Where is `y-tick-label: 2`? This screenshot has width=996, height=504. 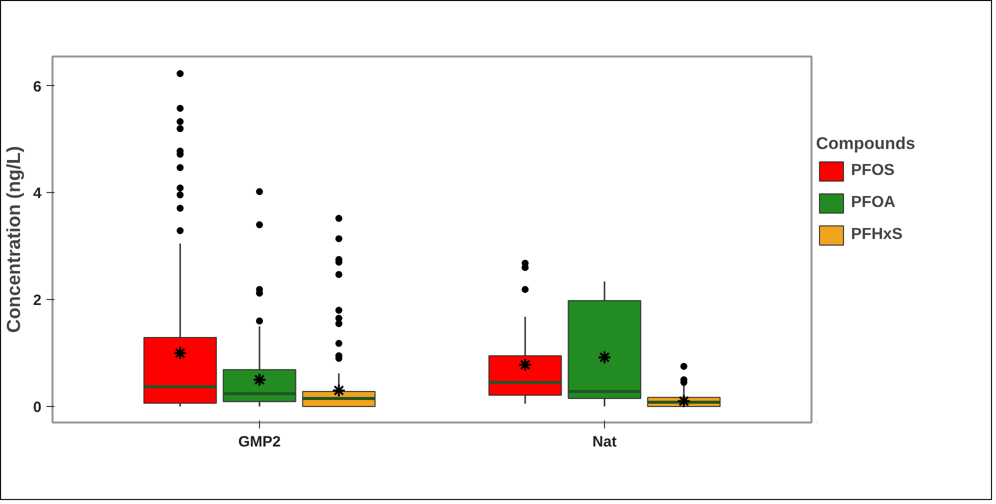 y-tick-label: 2 is located at coordinates (37, 301).